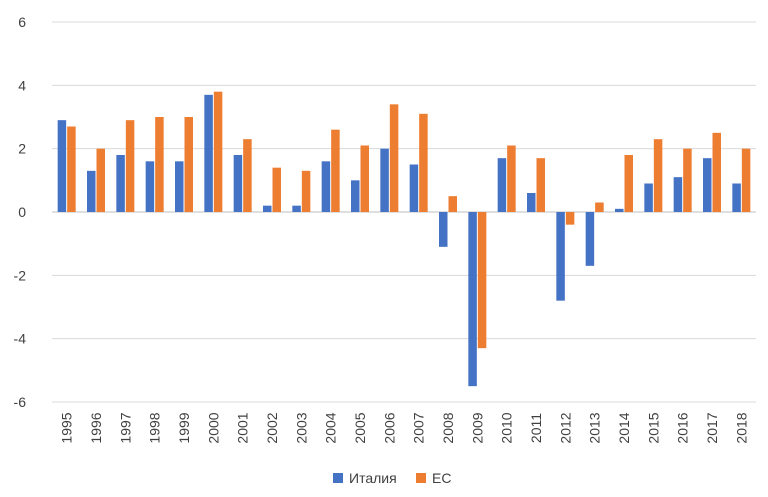 The width and height of the screenshot is (768, 497). What do you see at coordinates (414, 188) in the screenshot?
I see `bar-italy-2007` at bounding box center [414, 188].